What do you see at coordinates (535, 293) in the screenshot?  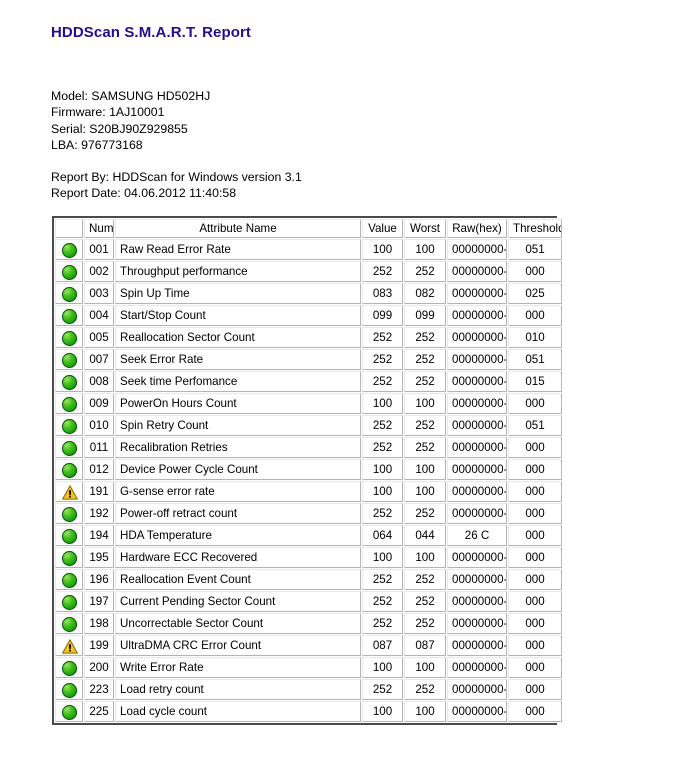 I see `attribute-threshold: 025` at bounding box center [535, 293].